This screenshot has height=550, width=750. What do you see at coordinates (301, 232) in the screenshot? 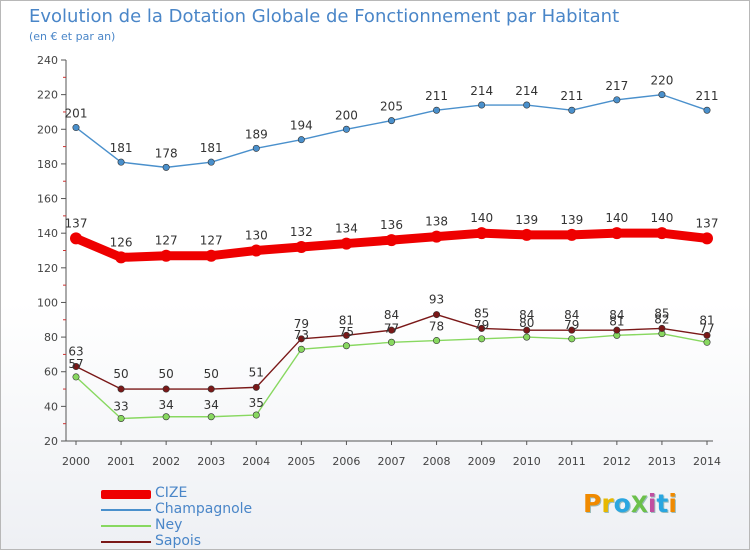
I see `data-label-cize: 132` at bounding box center [301, 232].